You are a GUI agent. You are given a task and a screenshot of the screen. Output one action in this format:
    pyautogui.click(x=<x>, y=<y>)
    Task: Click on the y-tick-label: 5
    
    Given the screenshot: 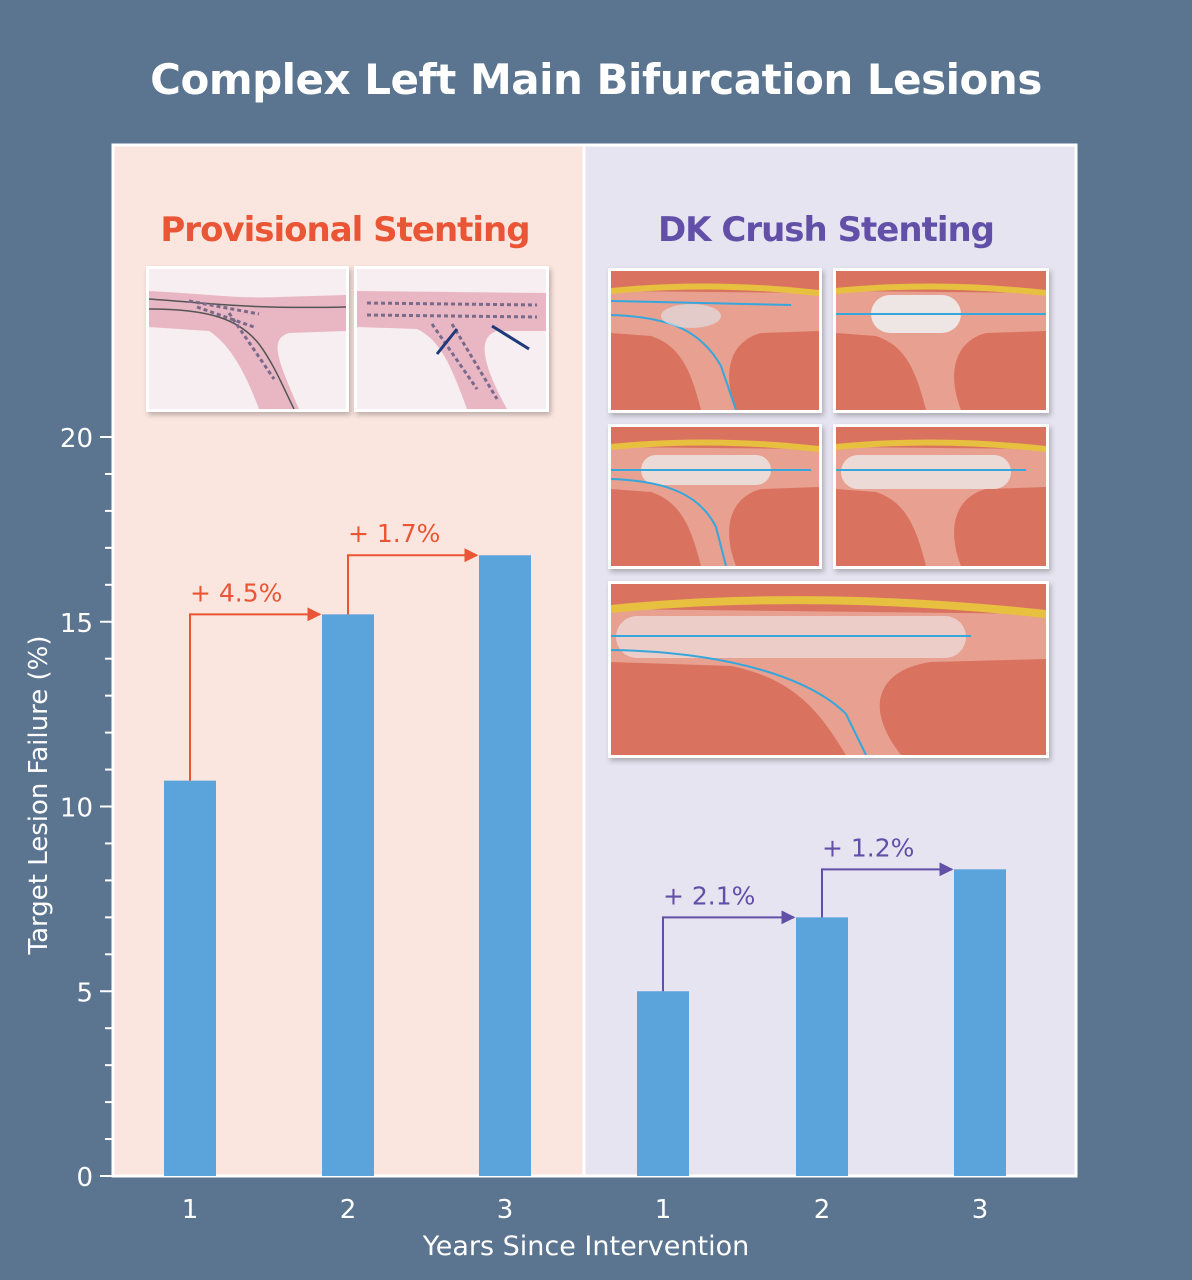 What is the action you would take?
    pyautogui.click(x=84, y=993)
    